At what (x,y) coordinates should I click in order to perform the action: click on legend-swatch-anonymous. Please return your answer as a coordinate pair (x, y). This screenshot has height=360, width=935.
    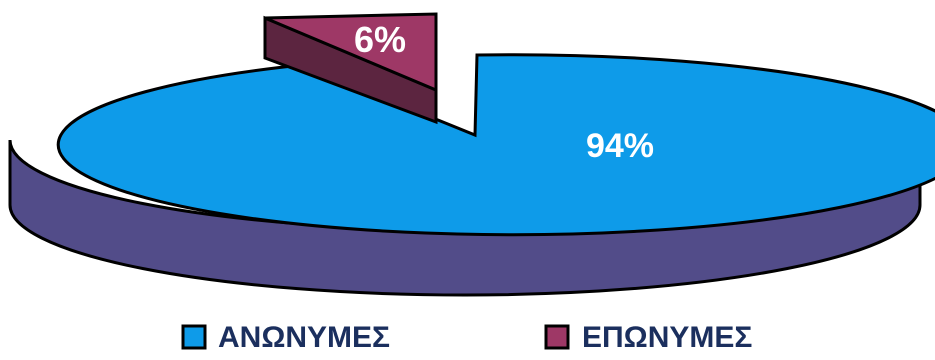
    Looking at the image, I should click on (194, 337).